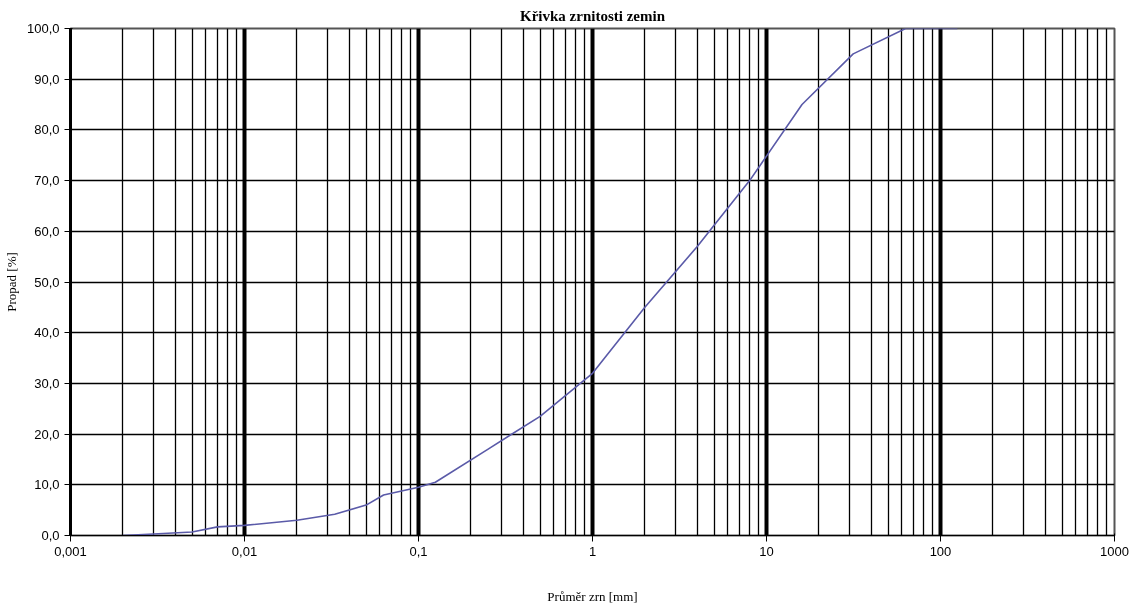  What do you see at coordinates (47, 434) in the screenshot?
I see `y-tick-label: 20,0` at bounding box center [47, 434].